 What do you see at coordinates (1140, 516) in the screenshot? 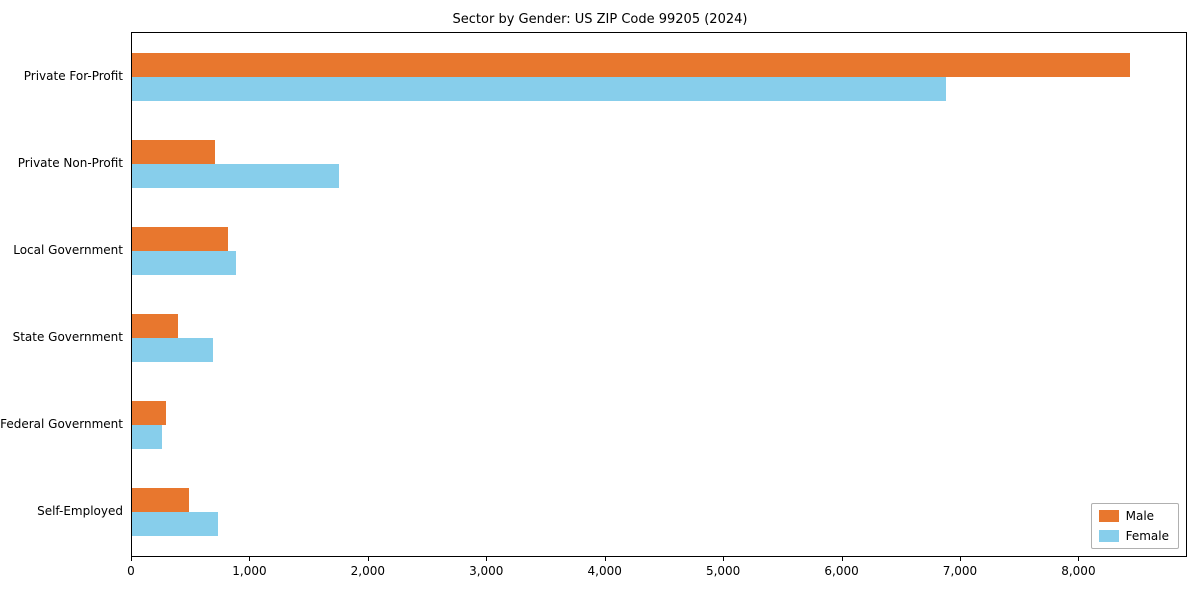
I see `legend-label: Male` at bounding box center [1140, 516].